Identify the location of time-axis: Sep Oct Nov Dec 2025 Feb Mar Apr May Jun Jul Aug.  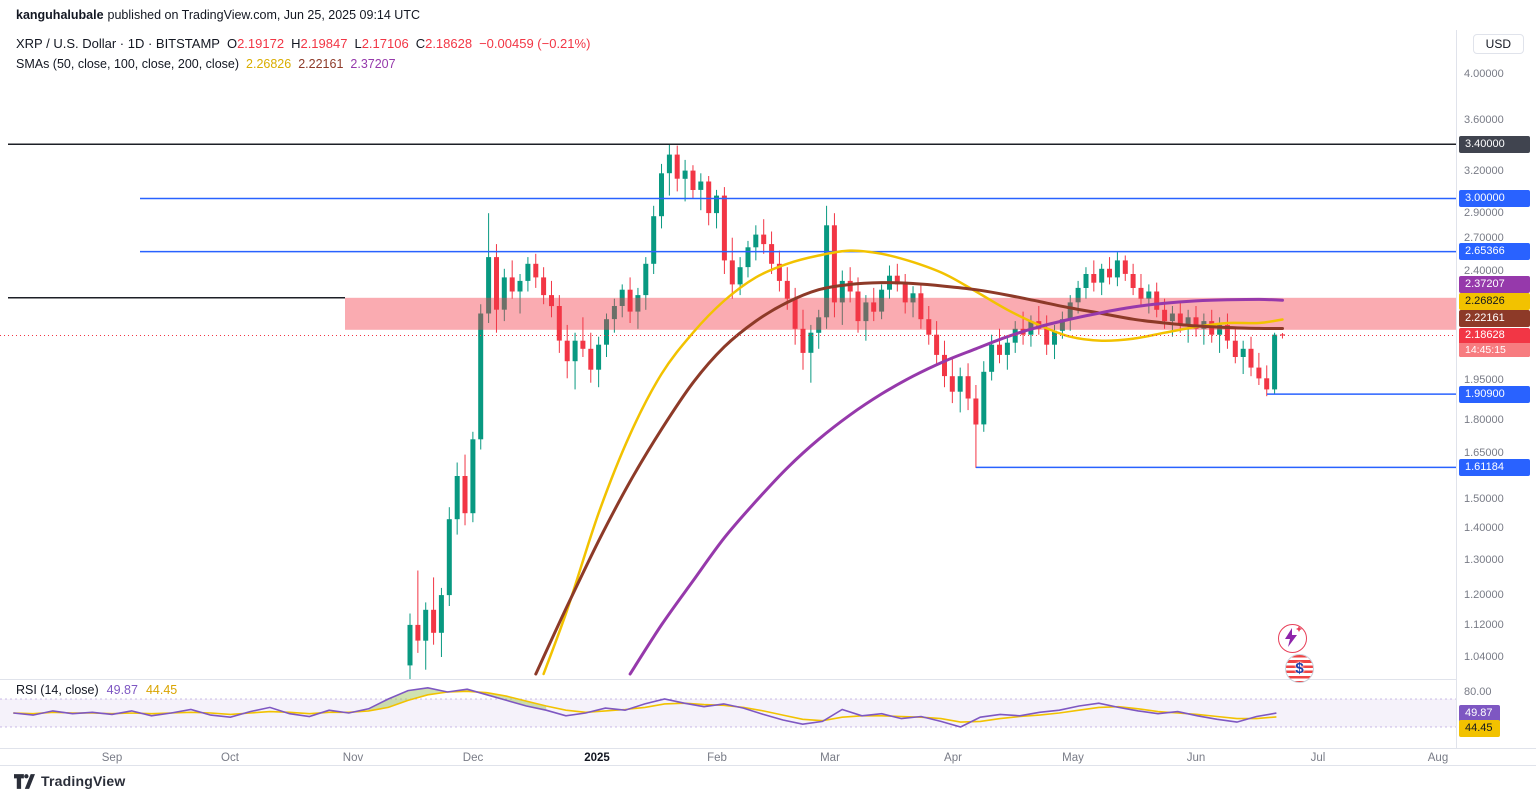
(768, 757).